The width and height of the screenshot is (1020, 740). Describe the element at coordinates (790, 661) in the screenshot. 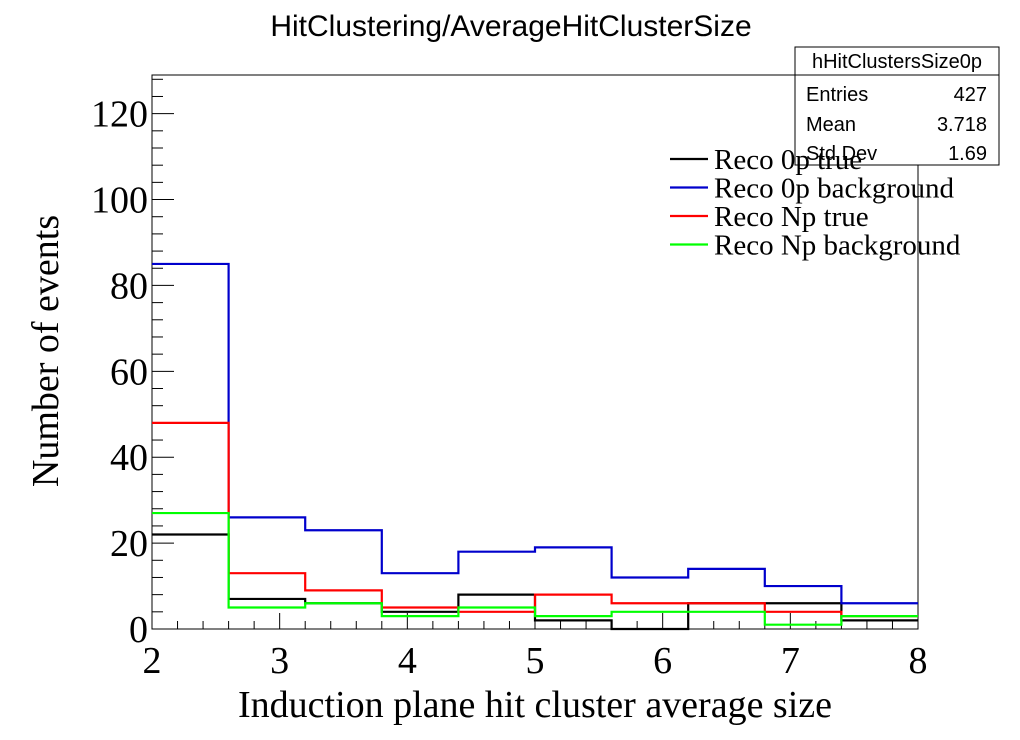

I see `x-tick-label: 7` at that location.